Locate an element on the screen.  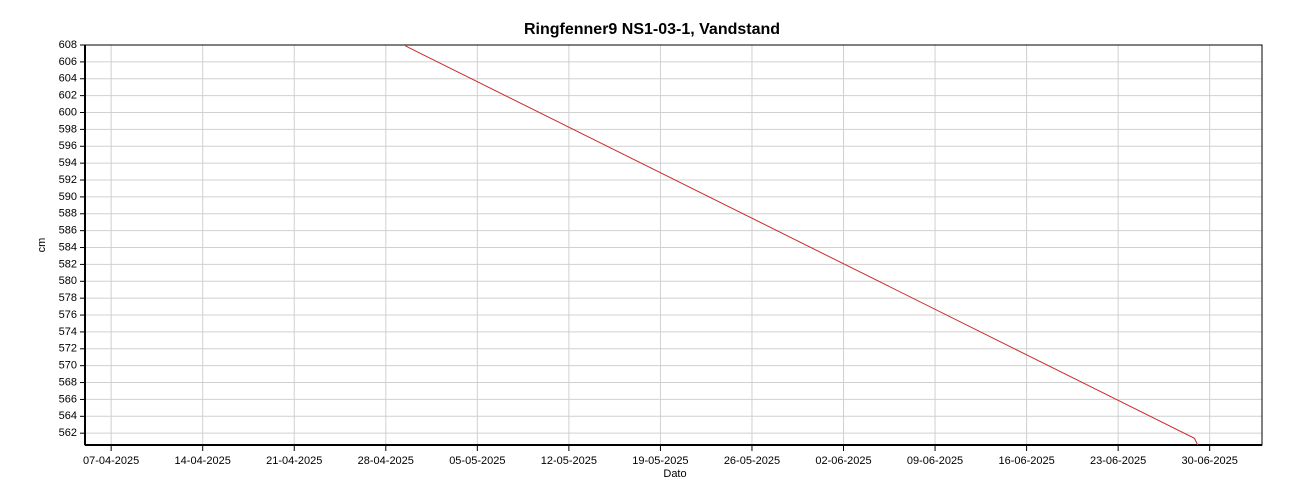
y-tick-label: 586 is located at coordinates (68, 231).